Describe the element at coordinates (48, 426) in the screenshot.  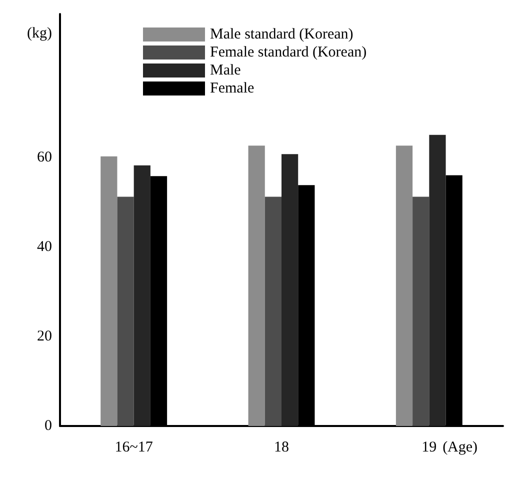
I see `y-tick-label: 0` at that location.